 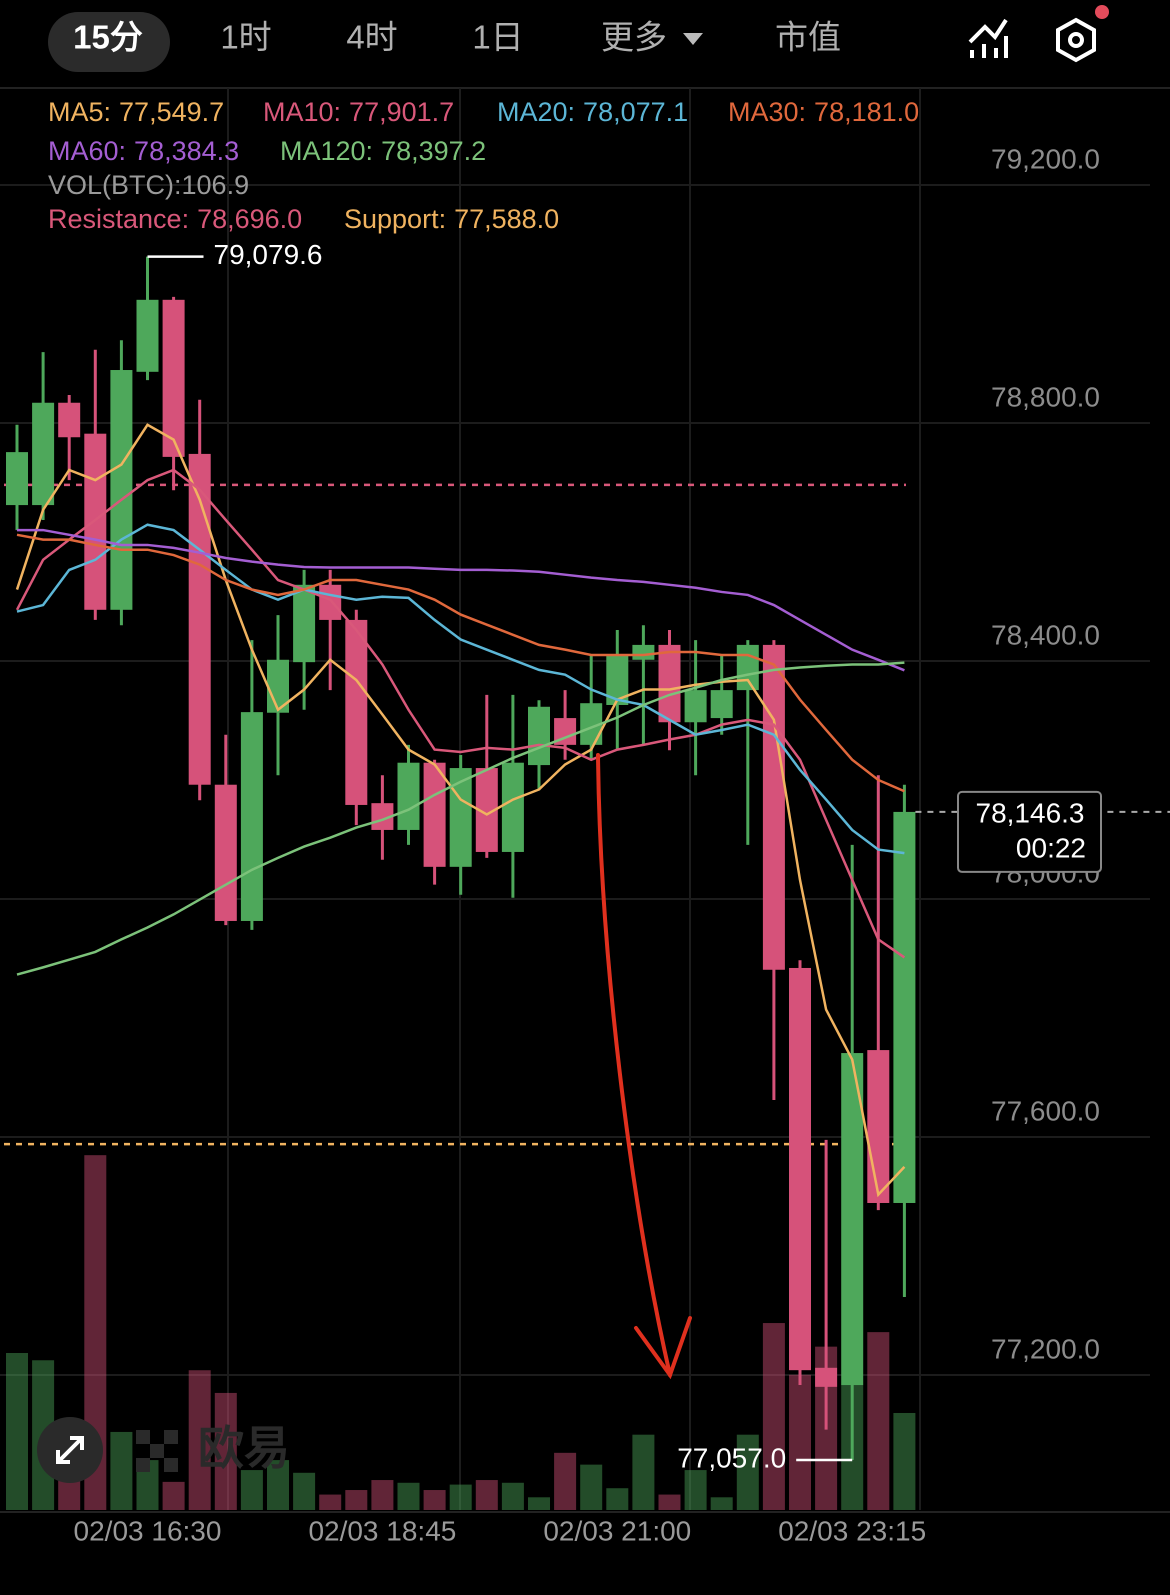 I want to click on level-legend-name: Support:, so click(x=395, y=219).